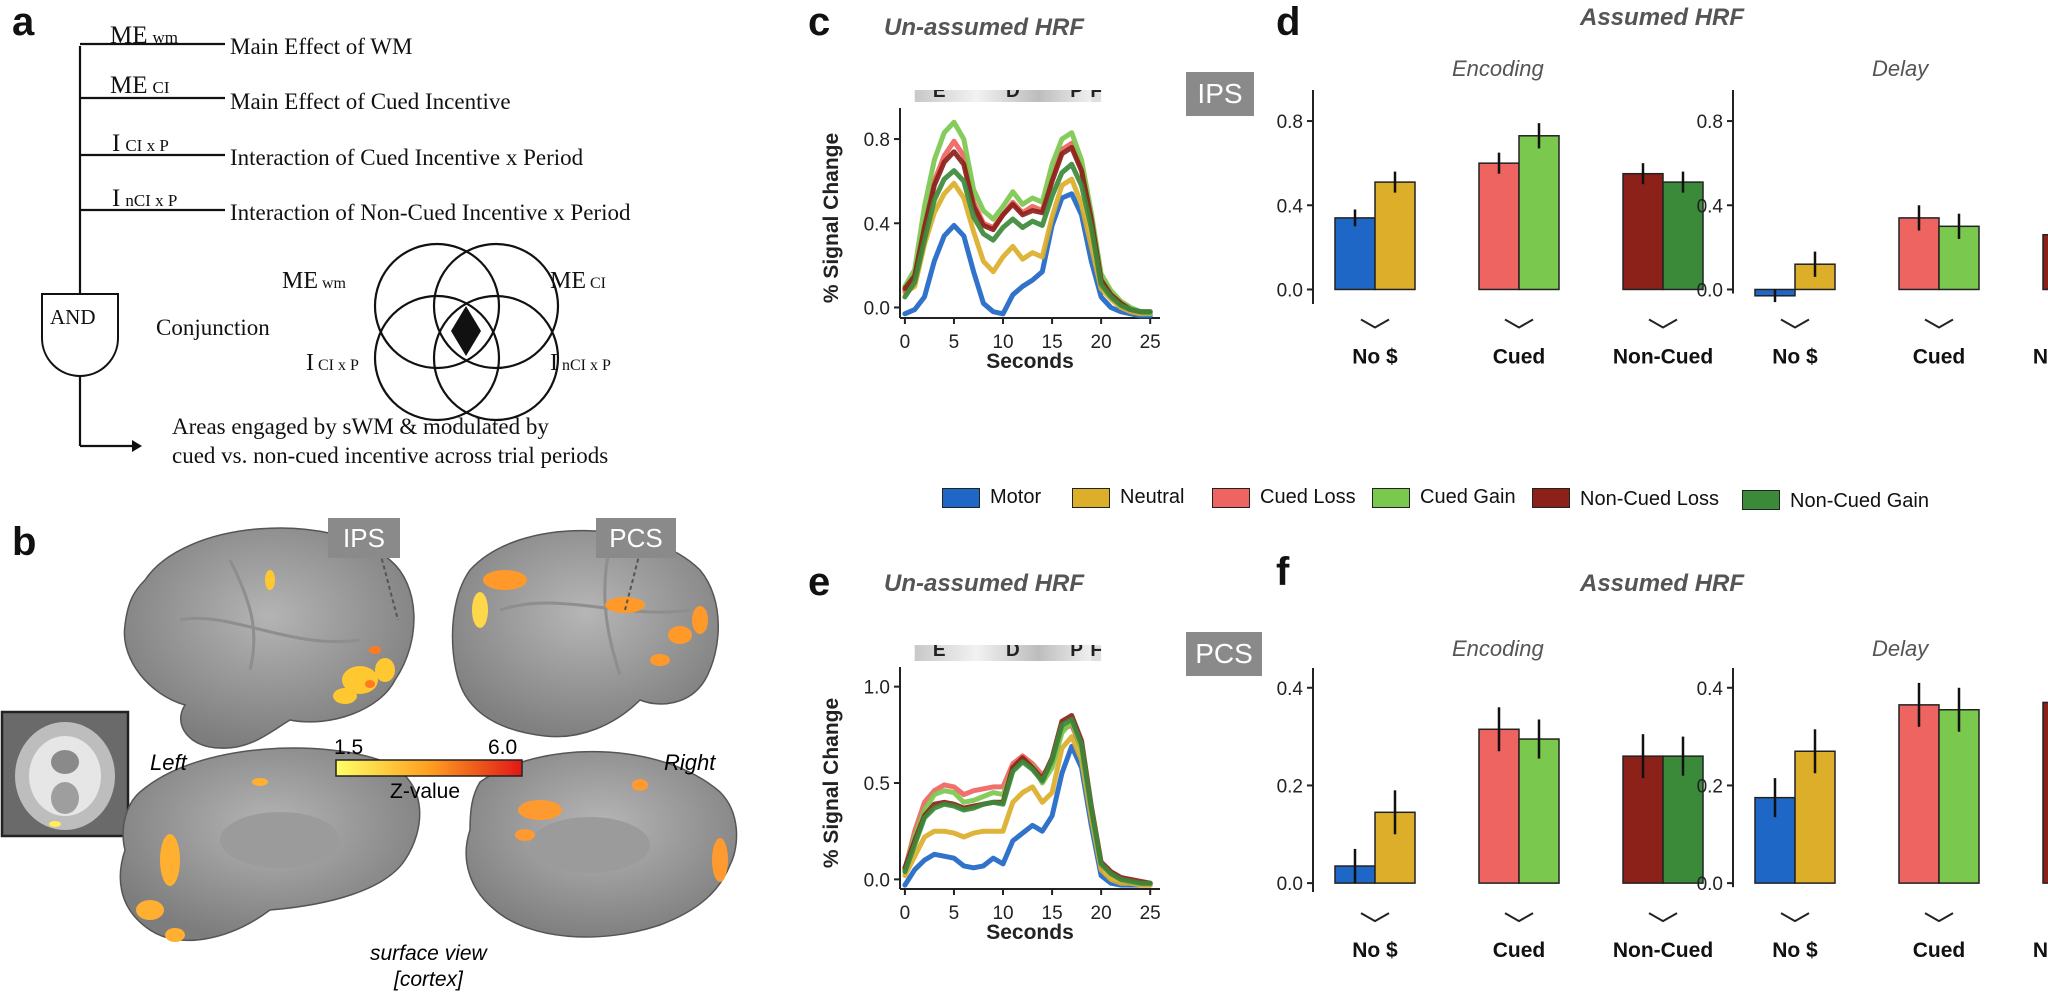  What do you see at coordinates (425, 791) in the screenshot?
I see `z-scale-label: Z-value` at bounding box center [425, 791].